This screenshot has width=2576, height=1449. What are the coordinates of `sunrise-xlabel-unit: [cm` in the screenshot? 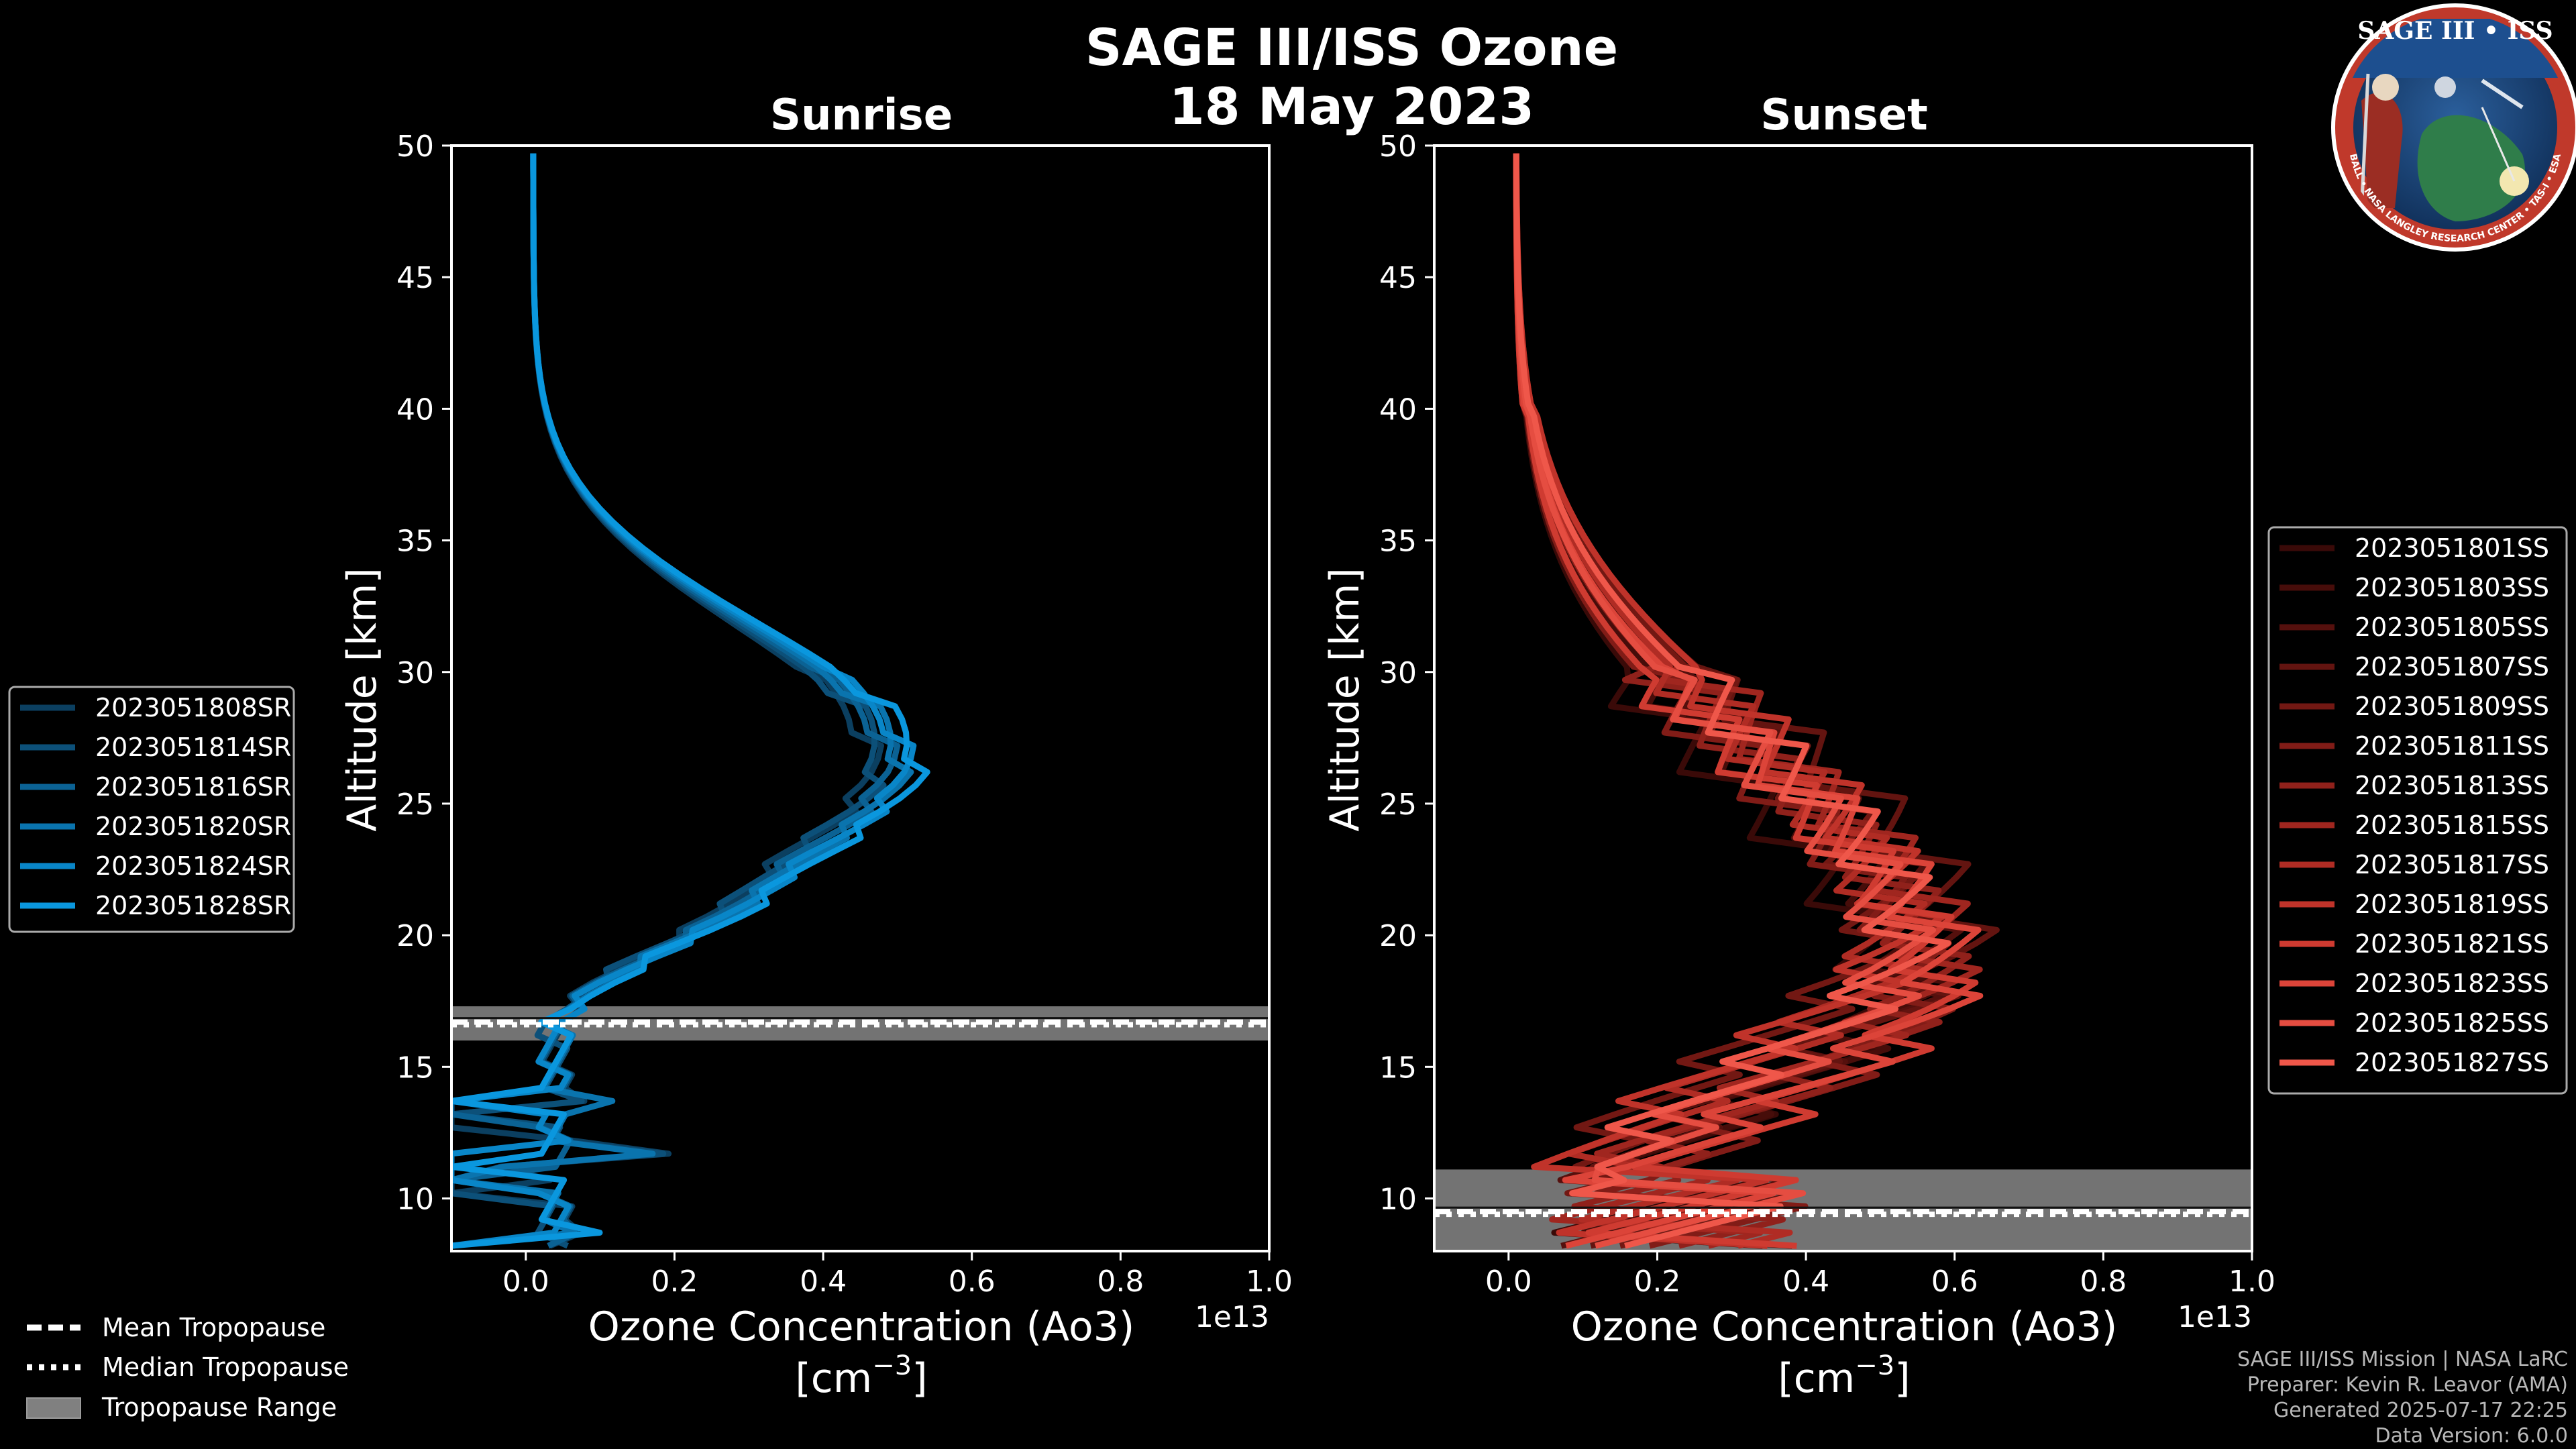 It's located at (833, 1378).